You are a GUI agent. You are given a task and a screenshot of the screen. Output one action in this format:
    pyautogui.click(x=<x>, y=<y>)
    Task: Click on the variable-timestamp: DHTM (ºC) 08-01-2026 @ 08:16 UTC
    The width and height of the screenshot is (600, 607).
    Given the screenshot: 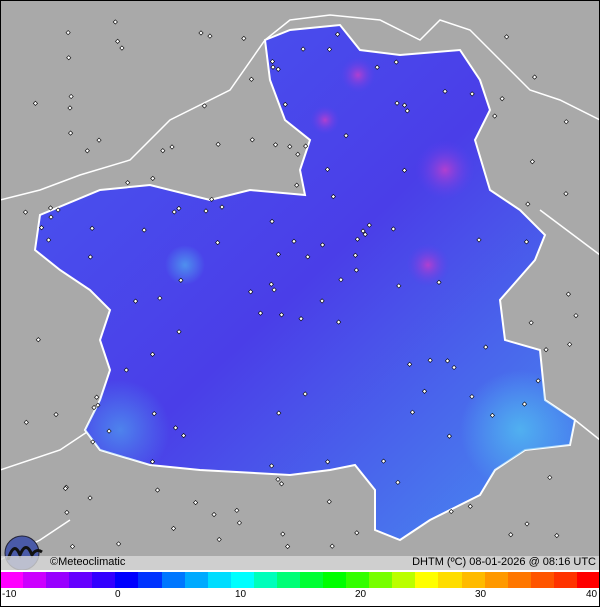 What is the action you would take?
    pyautogui.click(x=504, y=562)
    